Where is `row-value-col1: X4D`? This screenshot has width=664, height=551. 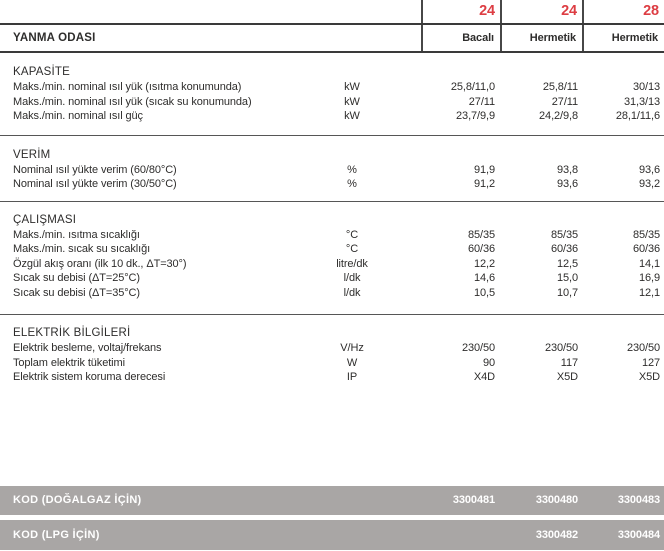
row-value-col1: X4D is located at coordinates (484, 377).